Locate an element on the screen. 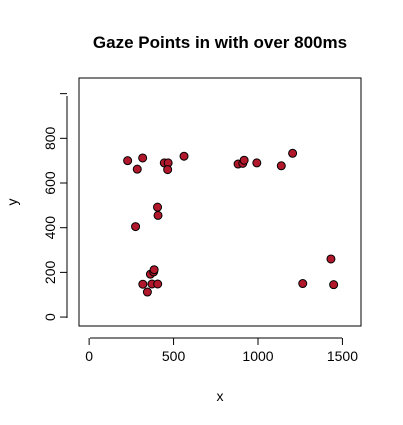 The image size is (403, 425). y-tick-label: 400 is located at coordinates (50, 228).